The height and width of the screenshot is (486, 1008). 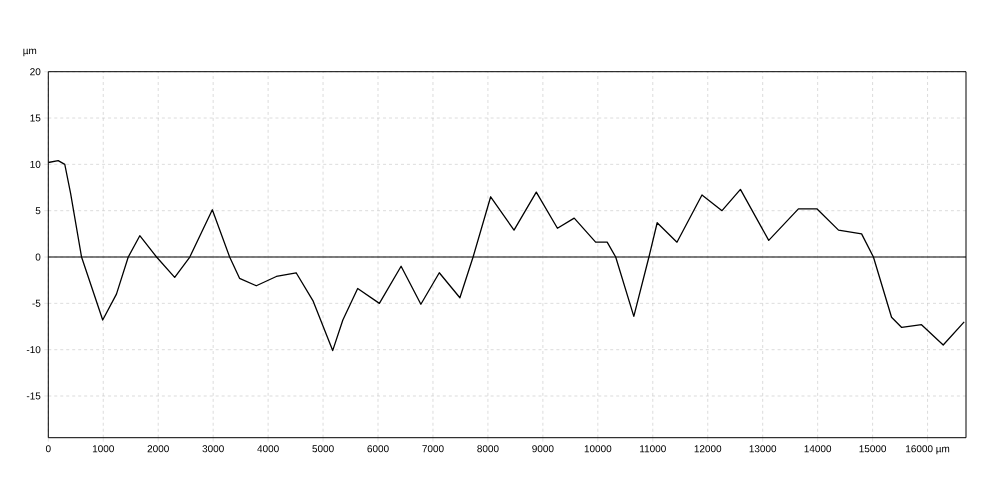 What do you see at coordinates (38, 211) in the screenshot?
I see `y-tick-label: 5` at bounding box center [38, 211].